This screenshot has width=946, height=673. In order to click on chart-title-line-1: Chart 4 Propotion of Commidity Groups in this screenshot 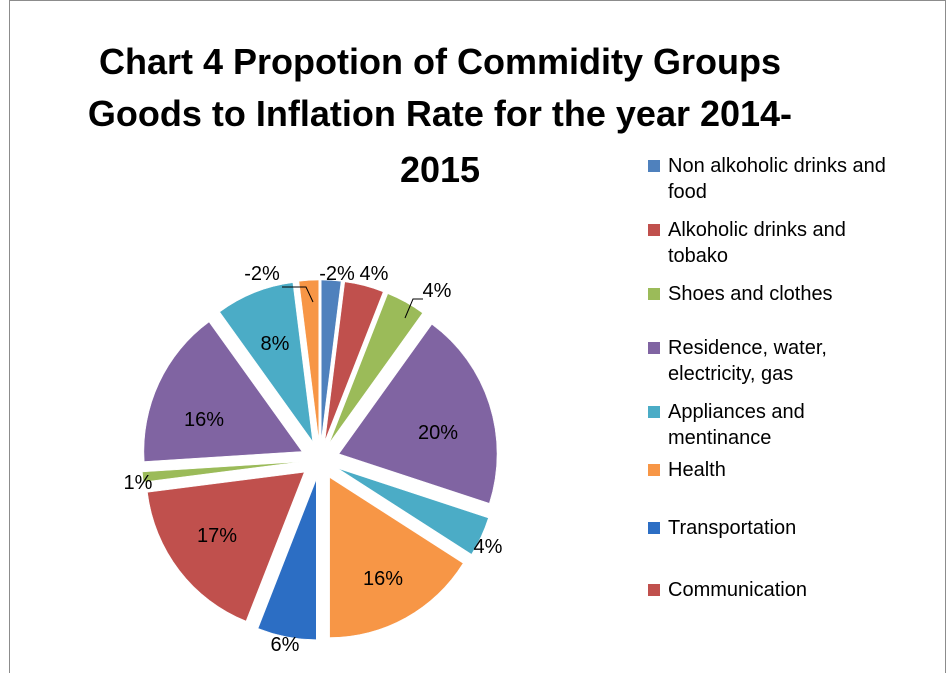, I will do `click(440, 61)`.